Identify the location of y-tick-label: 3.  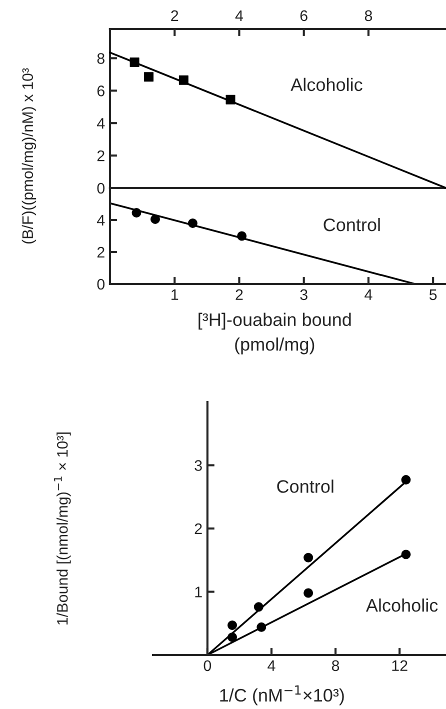
(198, 465).